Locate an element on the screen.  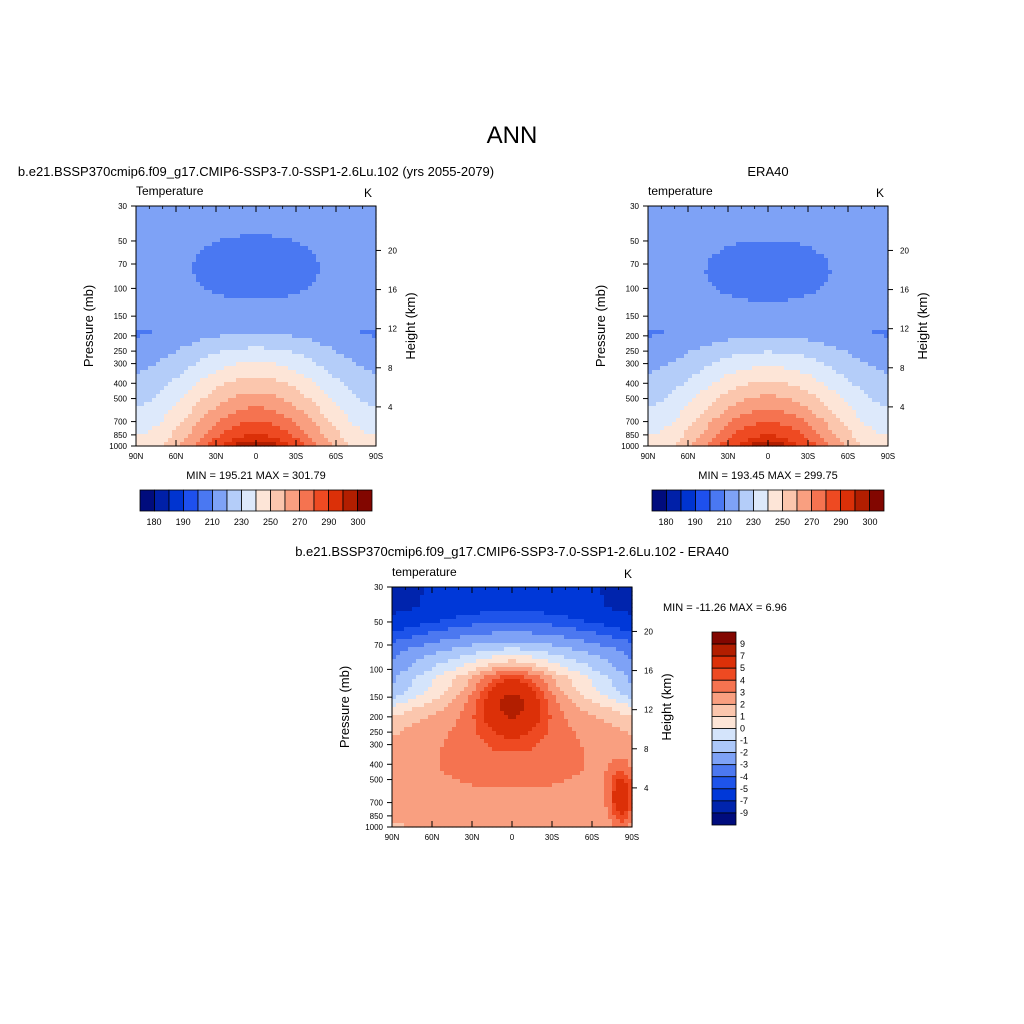
panel-model-units: K is located at coordinates (368, 193).